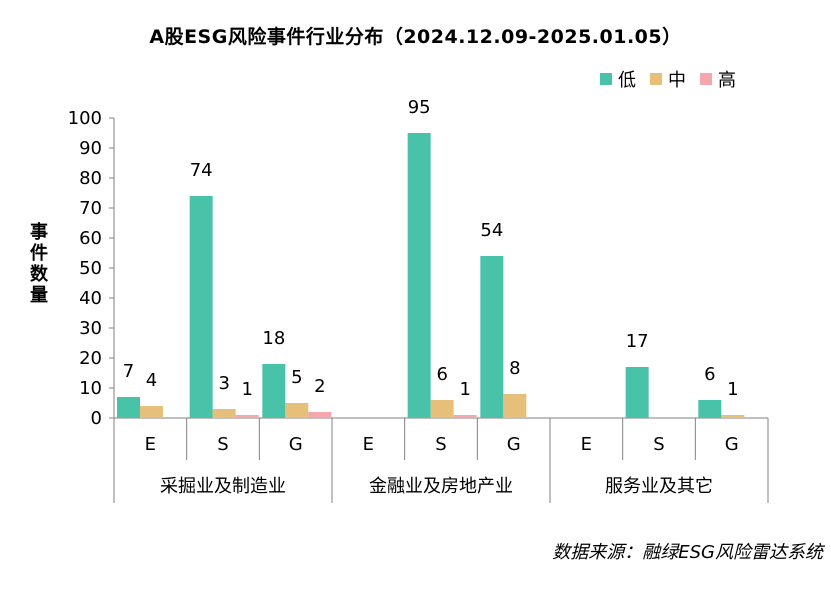 Image resolution: width=831 pixels, height=592 pixels. I want to click on data-label: 3, so click(223, 383).